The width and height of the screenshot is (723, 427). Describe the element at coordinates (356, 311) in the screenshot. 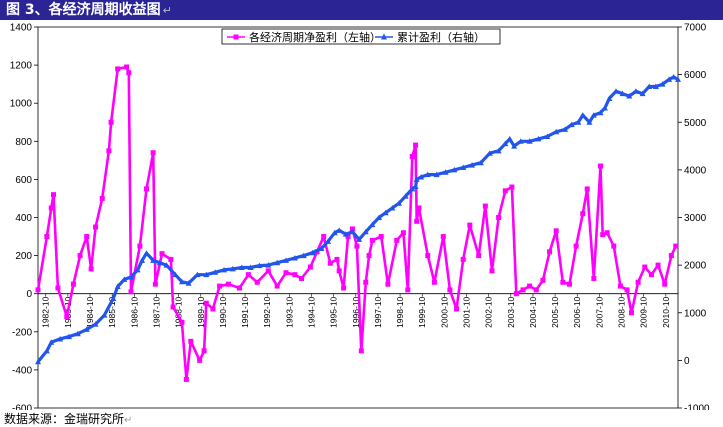

I see `x-axis-tick-label: 1996-10` at that location.